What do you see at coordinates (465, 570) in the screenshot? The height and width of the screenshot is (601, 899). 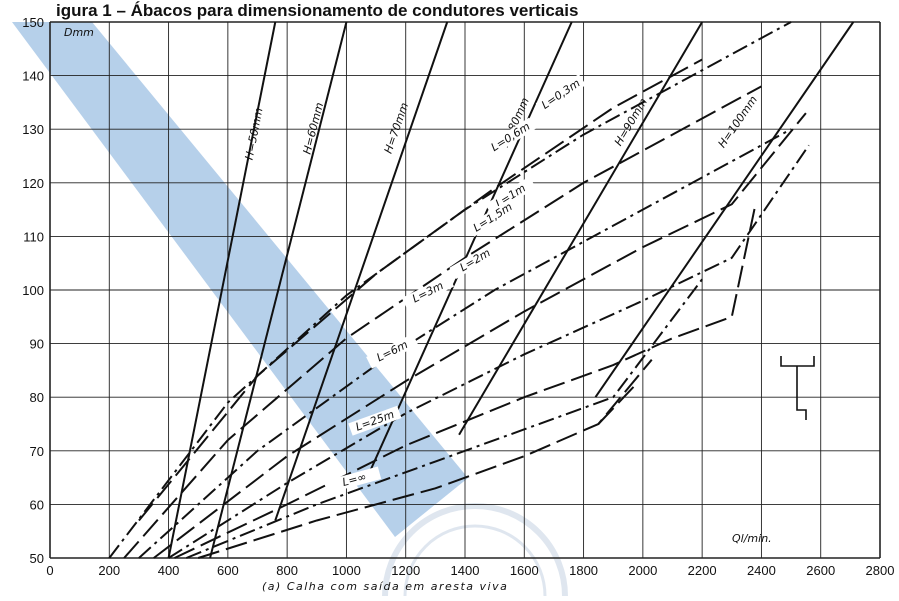 I see `x-tick-label: 1400` at bounding box center [465, 570].